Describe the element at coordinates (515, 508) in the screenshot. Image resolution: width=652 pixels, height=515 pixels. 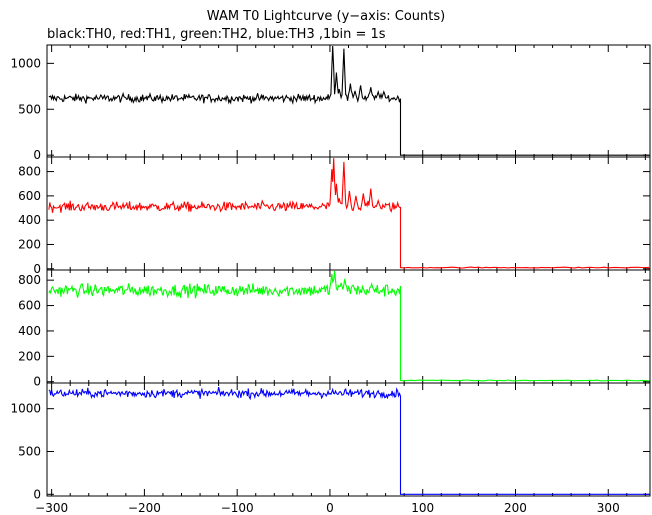
I see `x-tick-label: 200` at that location.